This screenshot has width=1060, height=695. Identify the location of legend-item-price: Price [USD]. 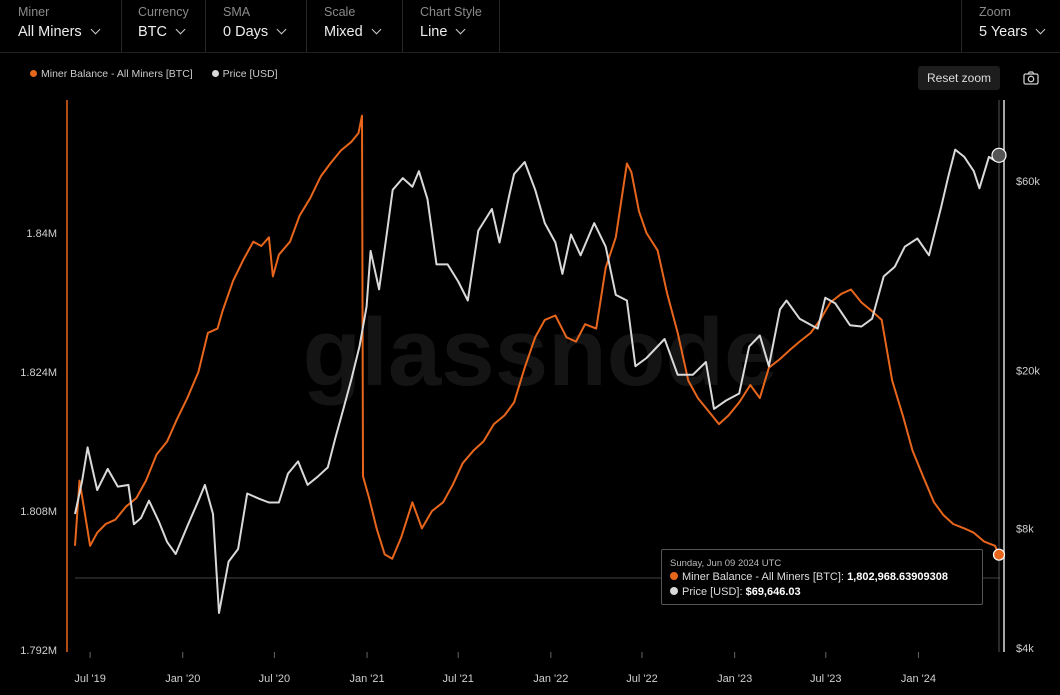
(244, 74).